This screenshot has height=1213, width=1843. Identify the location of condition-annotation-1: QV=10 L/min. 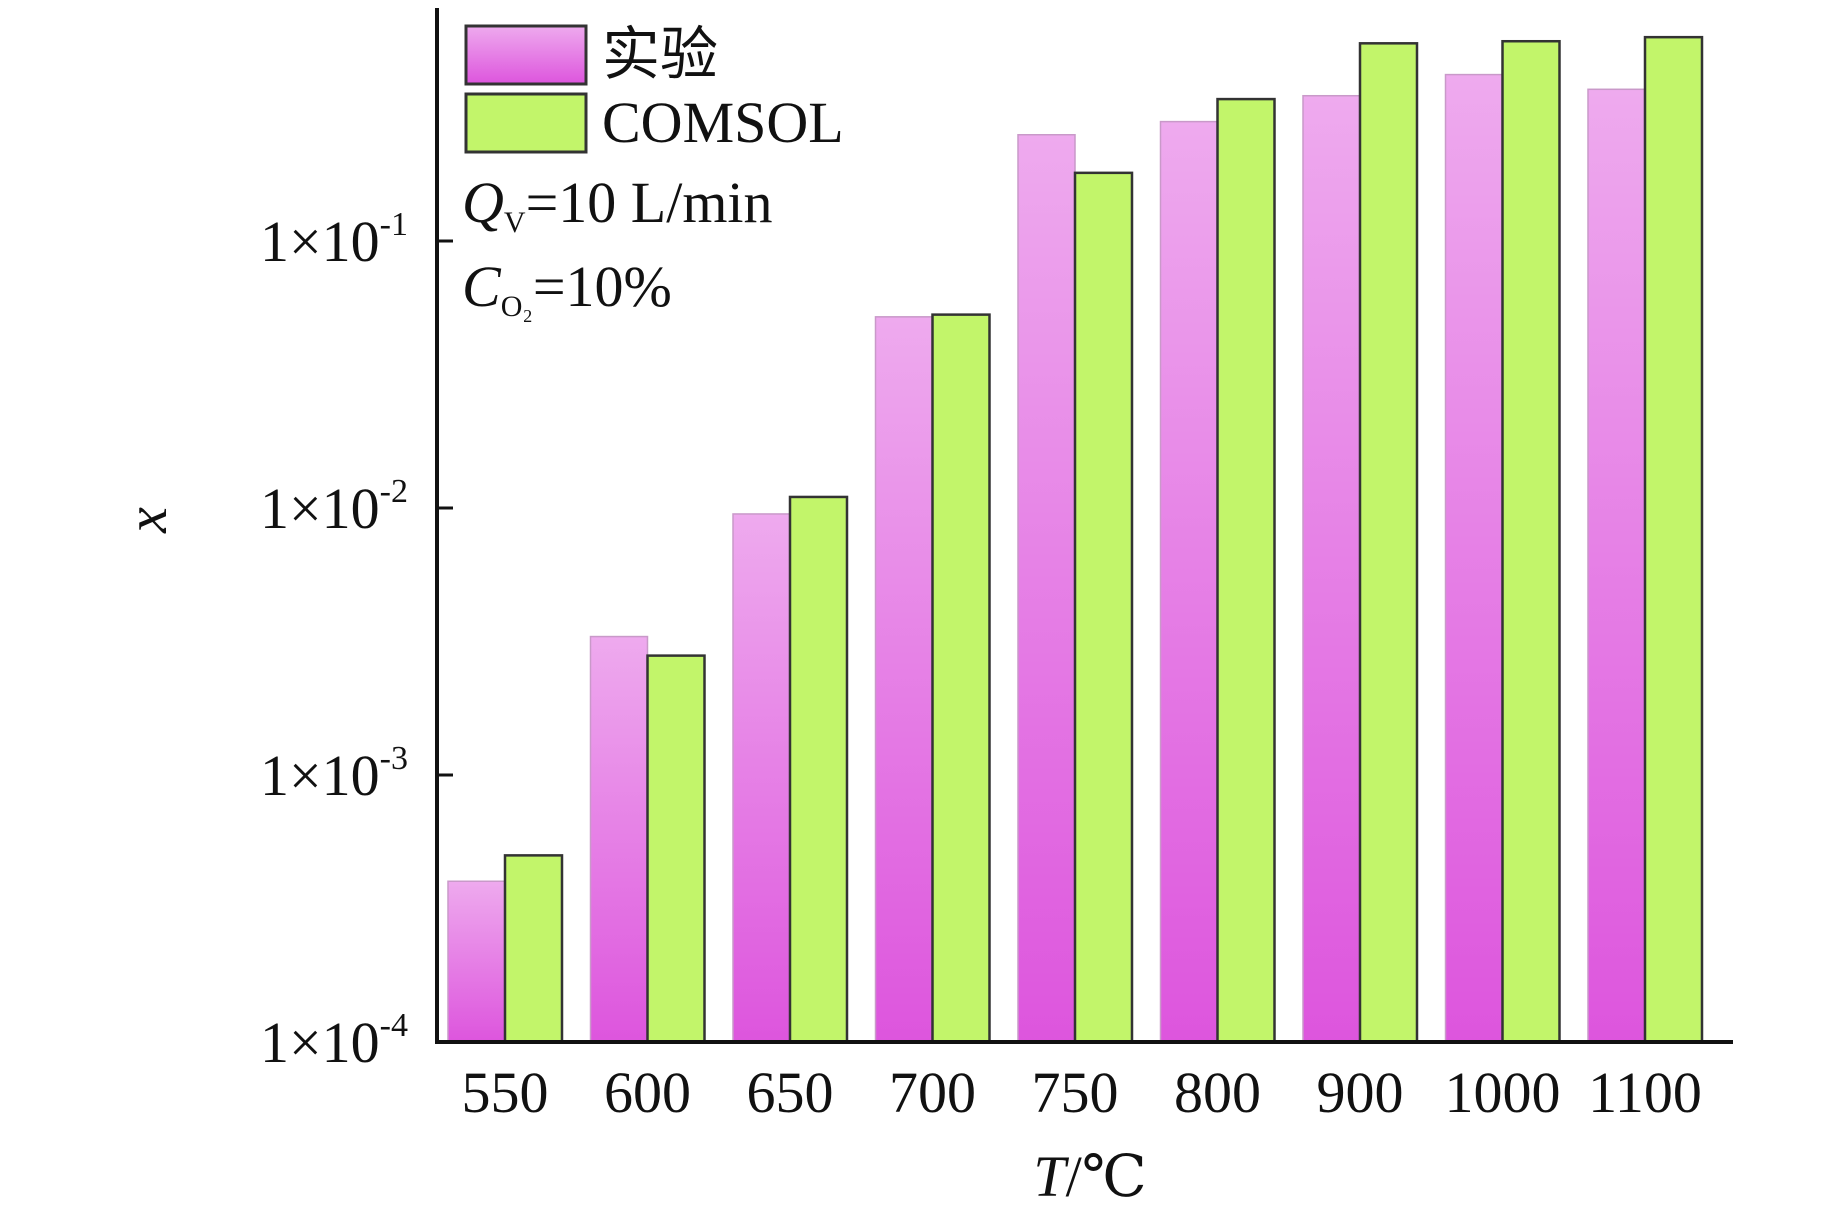
(617, 204).